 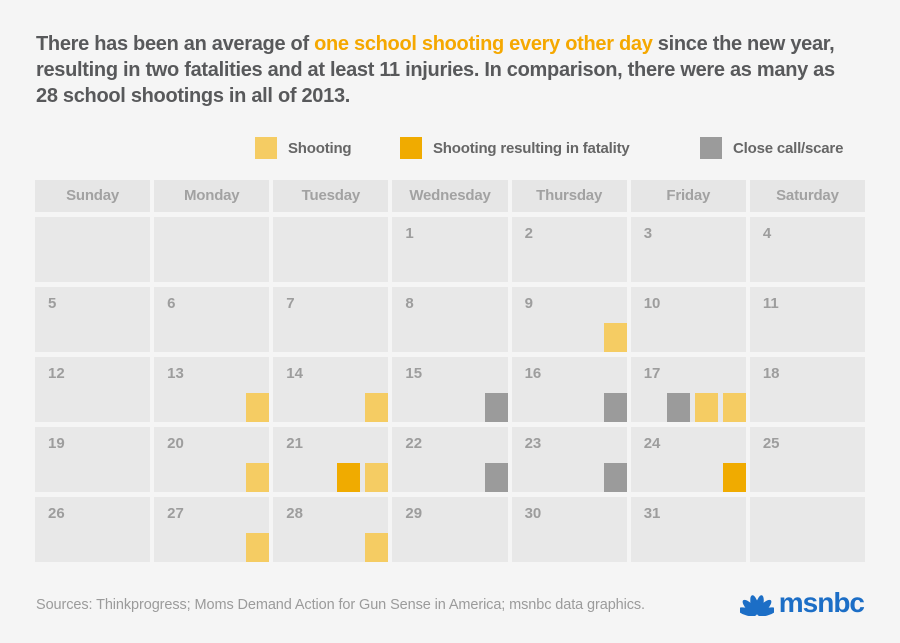 What do you see at coordinates (56, 373) in the screenshot?
I see `day-number: 12` at bounding box center [56, 373].